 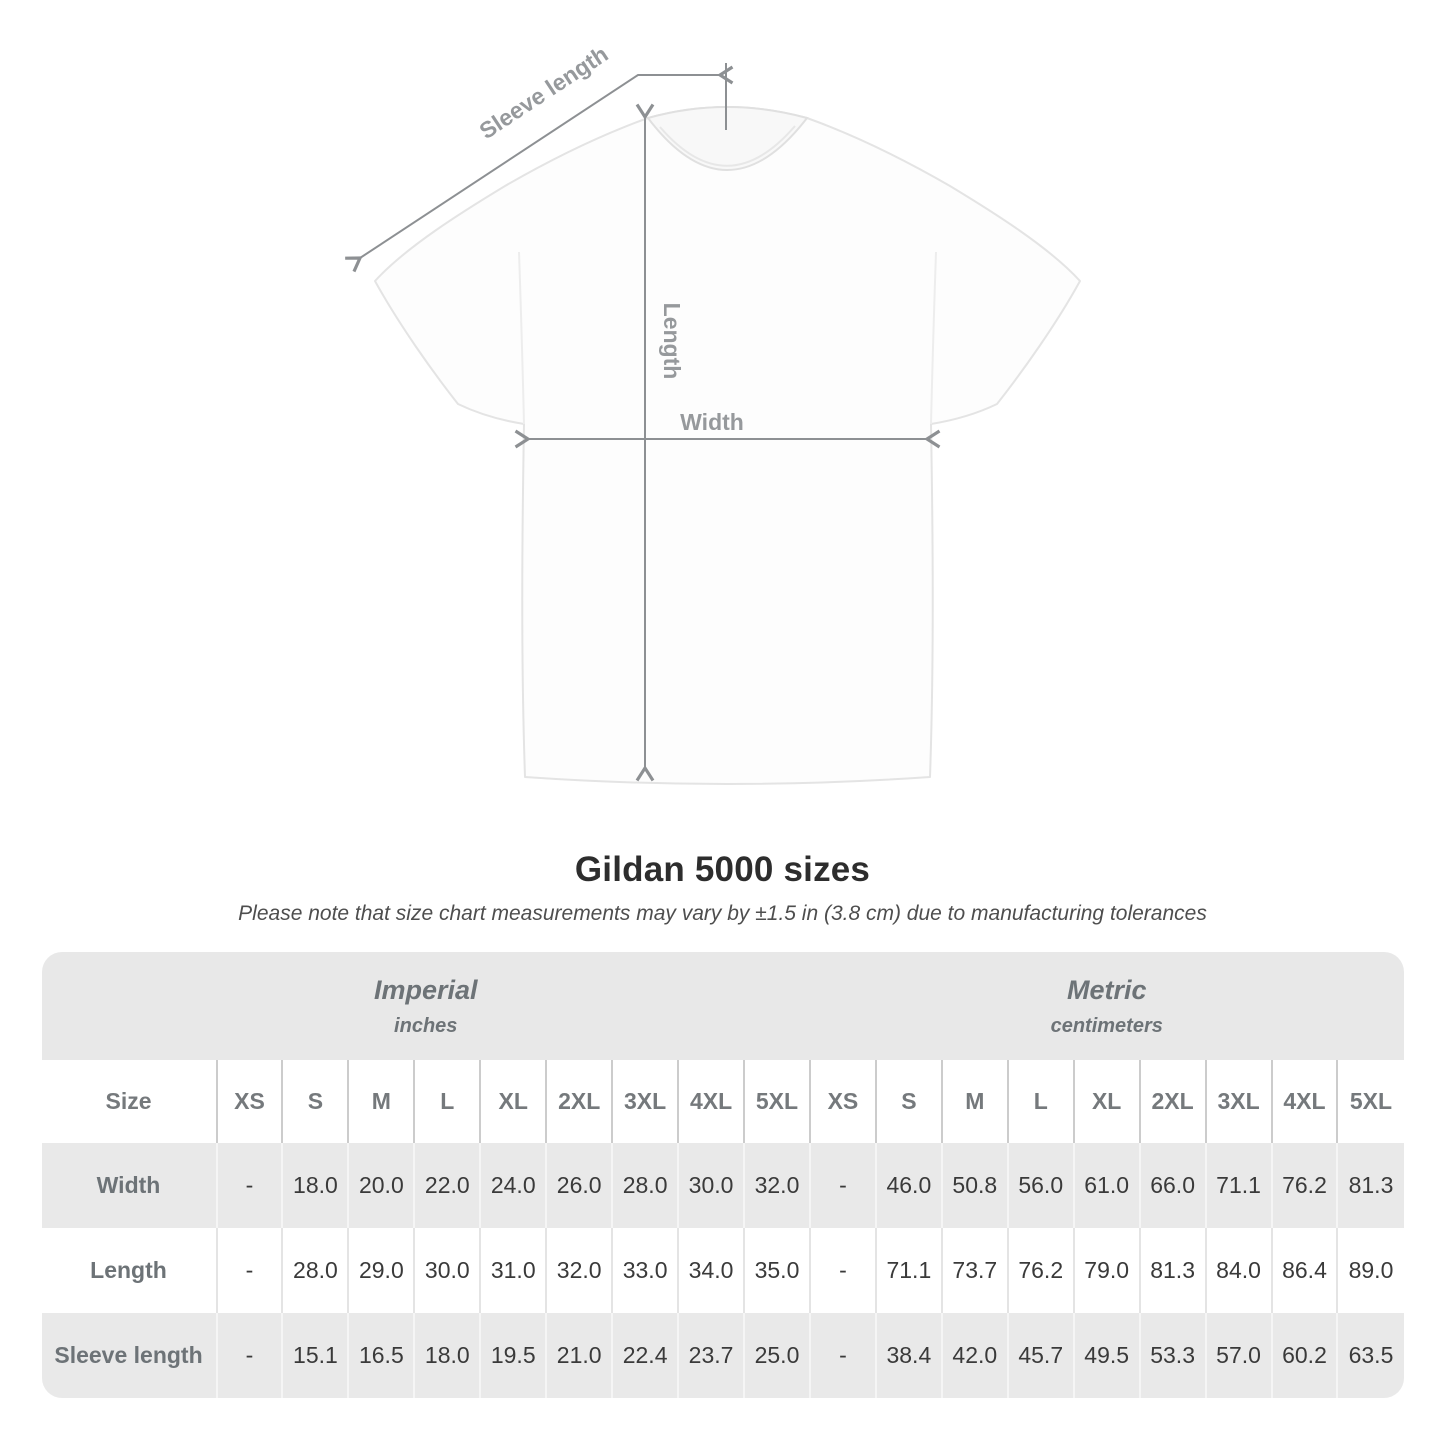 I want to click on measurement-value: 38.4, so click(x=908, y=1355).